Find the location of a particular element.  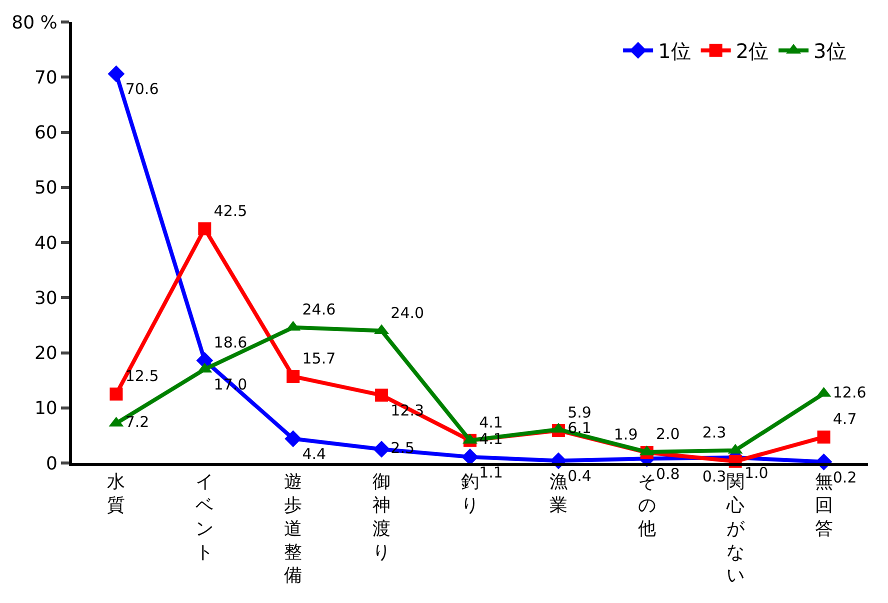

data-label: 2.3 is located at coordinates (714, 432).